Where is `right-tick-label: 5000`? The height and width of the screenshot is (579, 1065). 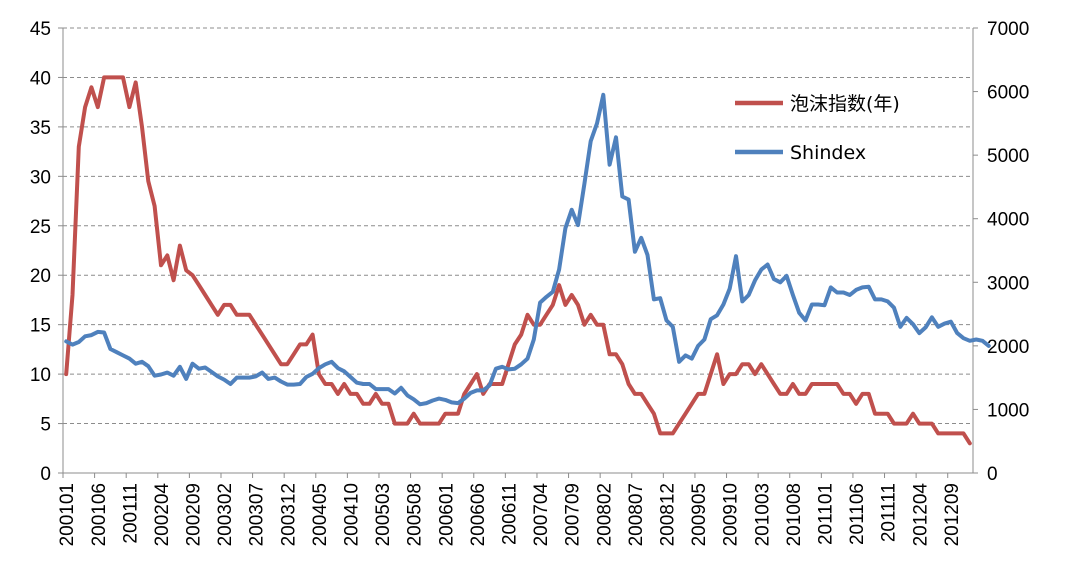
right-tick-label: 5000 is located at coordinates (1008, 156).